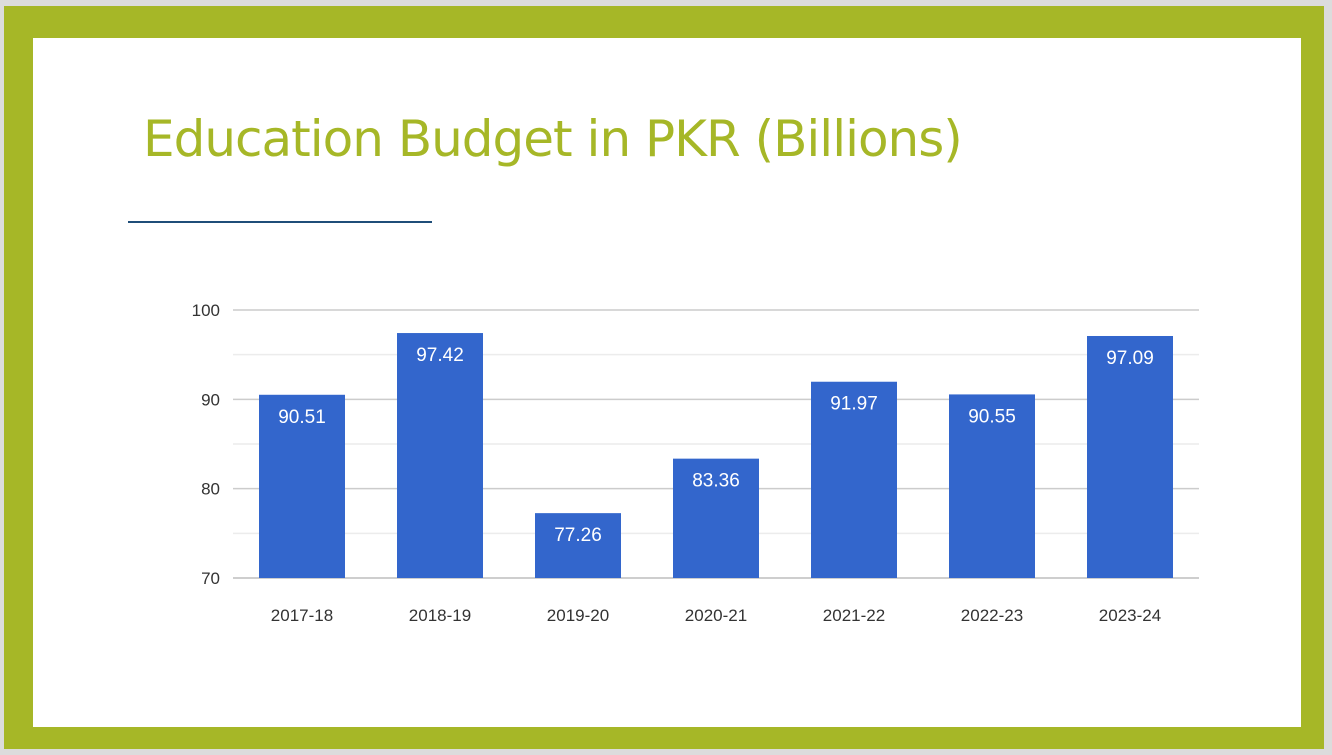 This screenshot has width=1332, height=755. I want to click on x-tick-label: 2018-19, so click(440, 615).